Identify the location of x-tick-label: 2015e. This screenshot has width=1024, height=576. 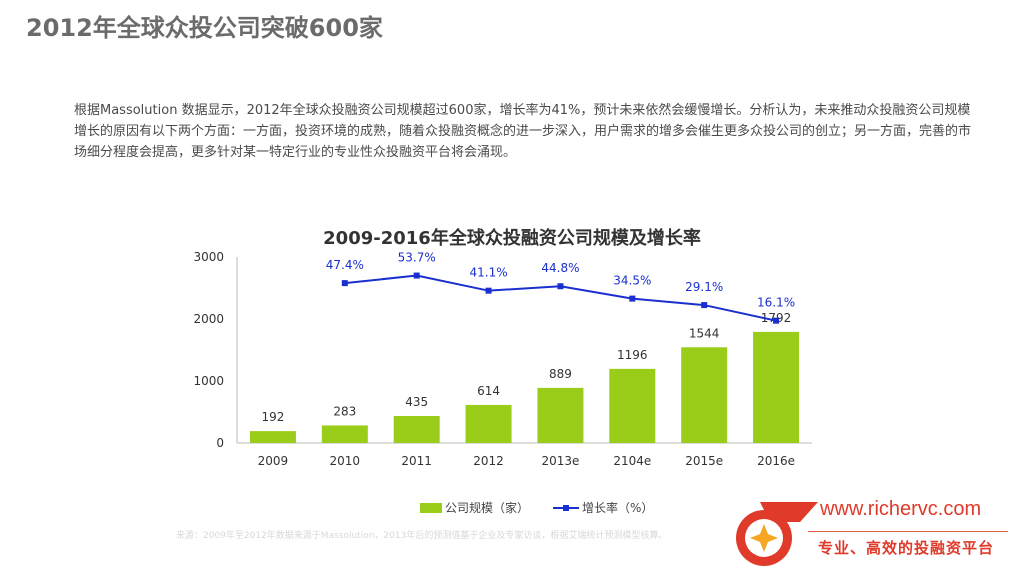
(704, 461).